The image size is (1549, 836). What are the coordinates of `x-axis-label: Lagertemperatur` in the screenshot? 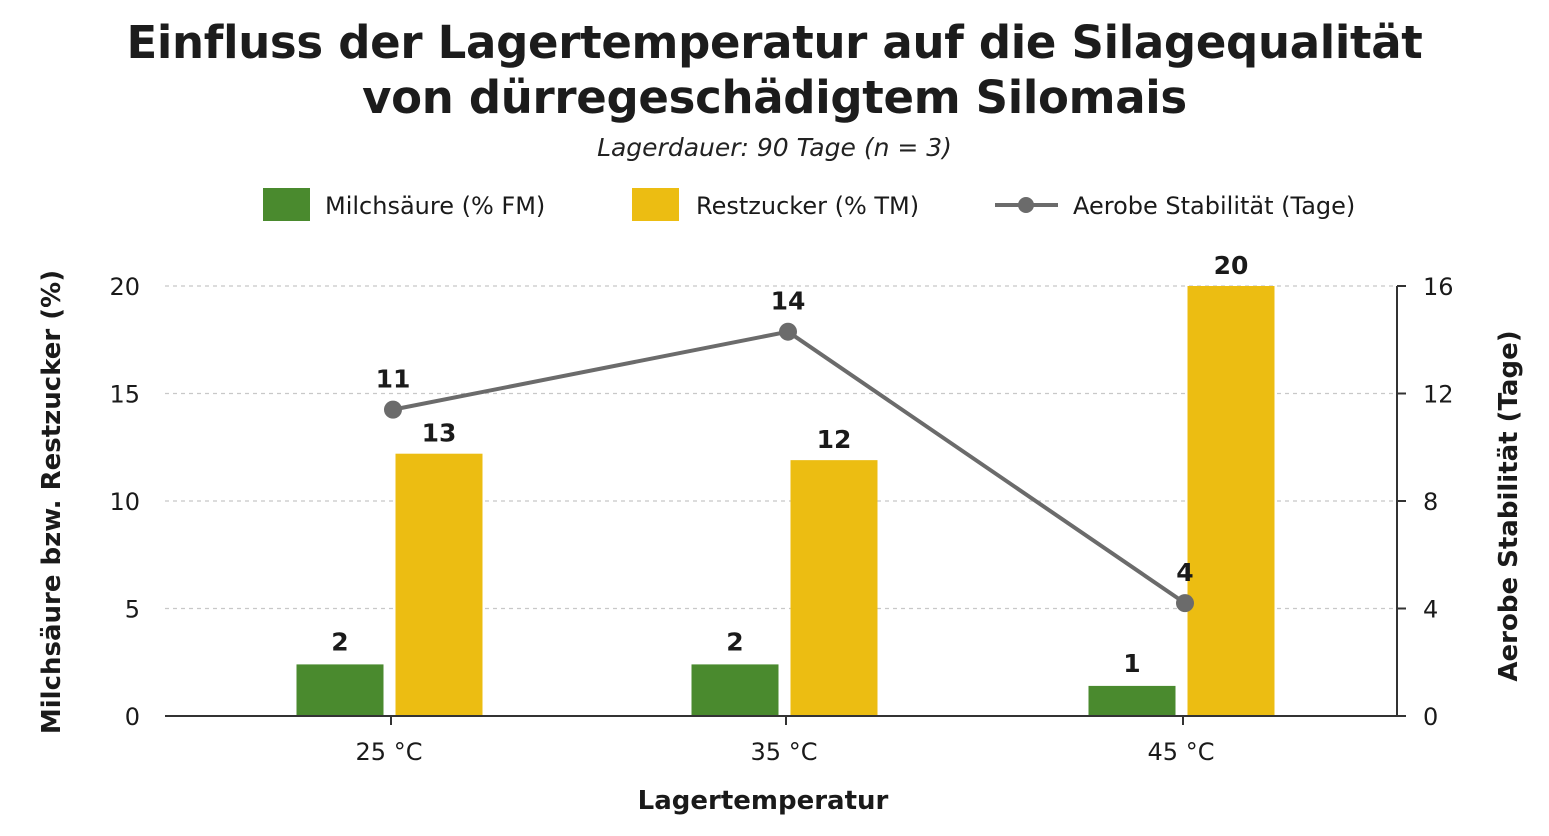 It's located at (763, 801).